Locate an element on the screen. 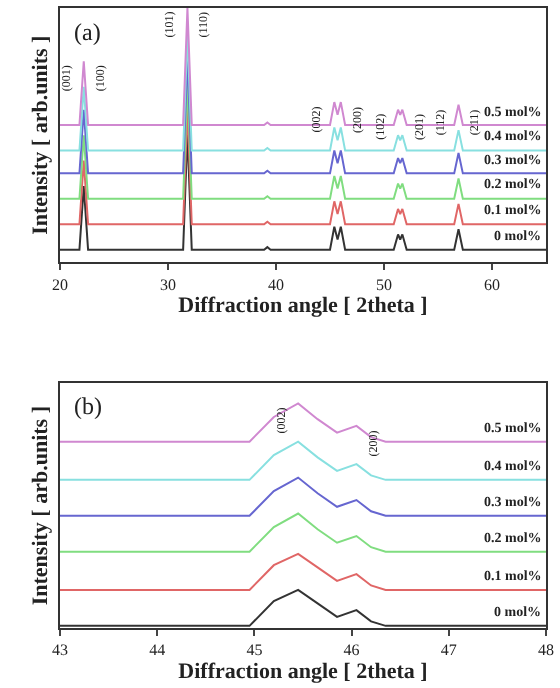  x-tick-label: 20 is located at coordinates (60, 284).